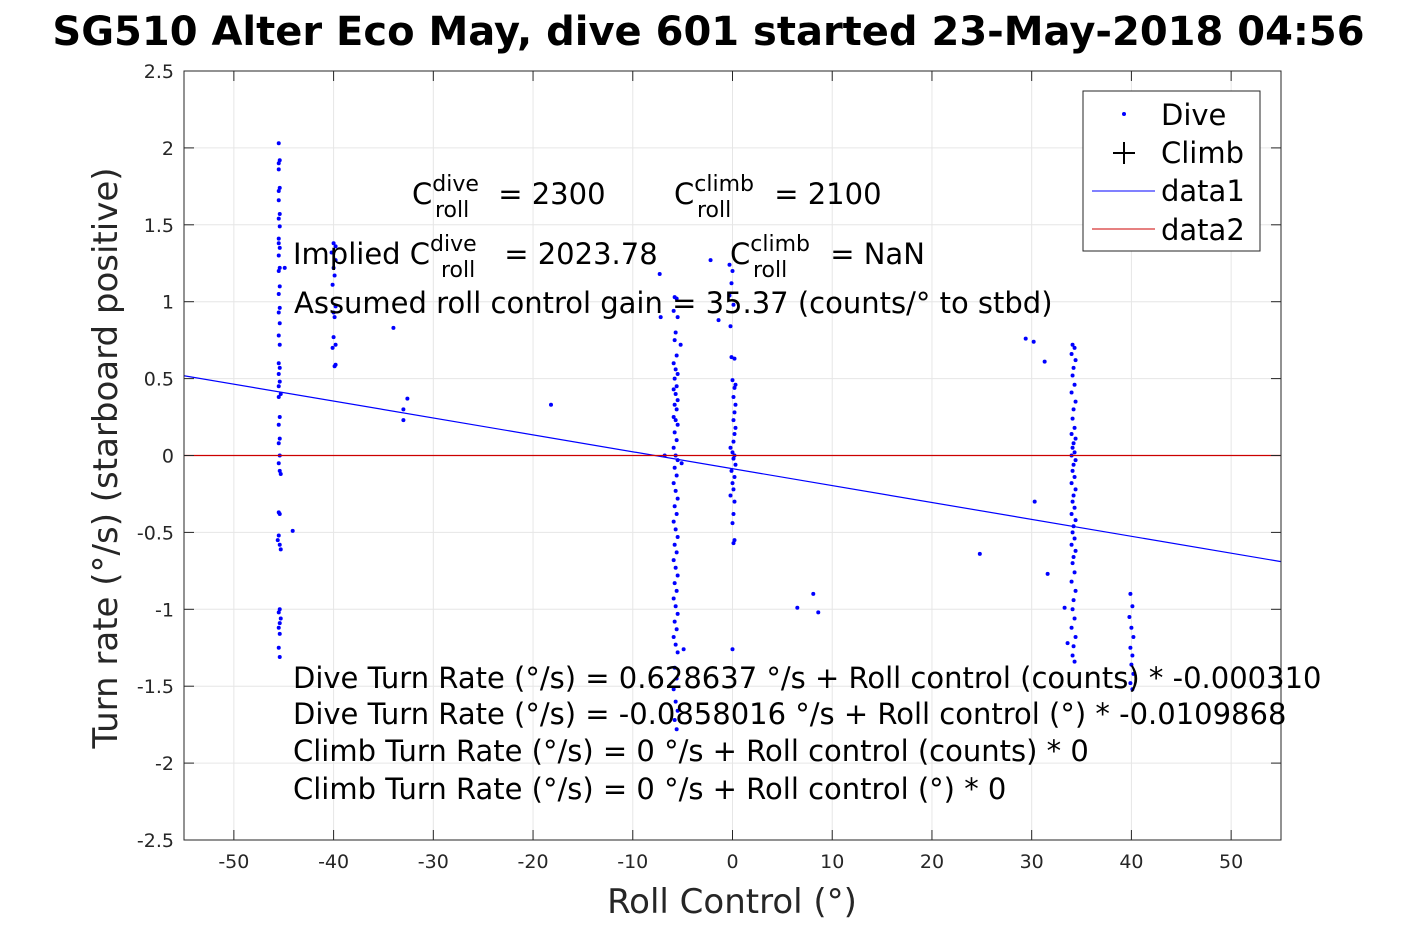  What do you see at coordinates (932, 862) in the screenshot?
I see `x-tick-label: 20` at bounding box center [932, 862].